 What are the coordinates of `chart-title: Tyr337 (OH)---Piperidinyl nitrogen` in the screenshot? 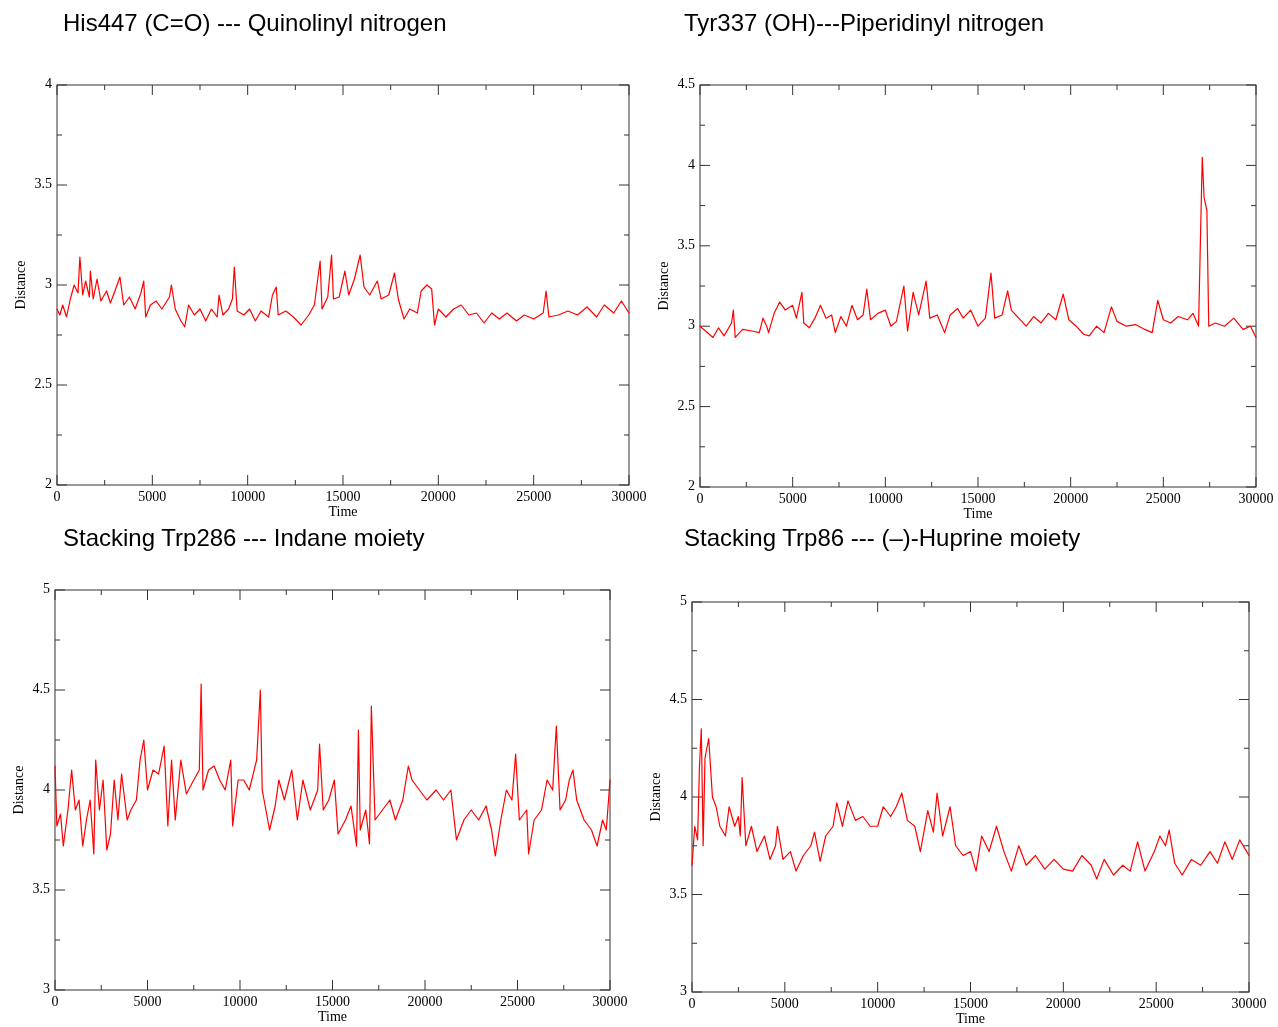 It's located at (864, 23).